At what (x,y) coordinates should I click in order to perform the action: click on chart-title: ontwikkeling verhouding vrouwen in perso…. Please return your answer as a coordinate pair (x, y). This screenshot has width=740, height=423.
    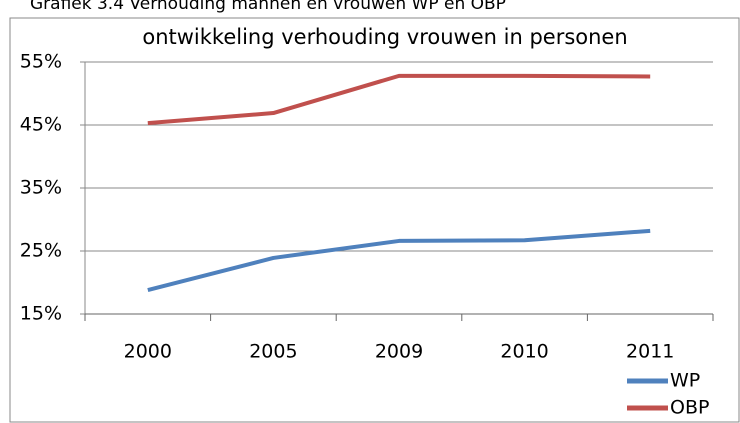
    Looking at the image, I should click on (384, 37).